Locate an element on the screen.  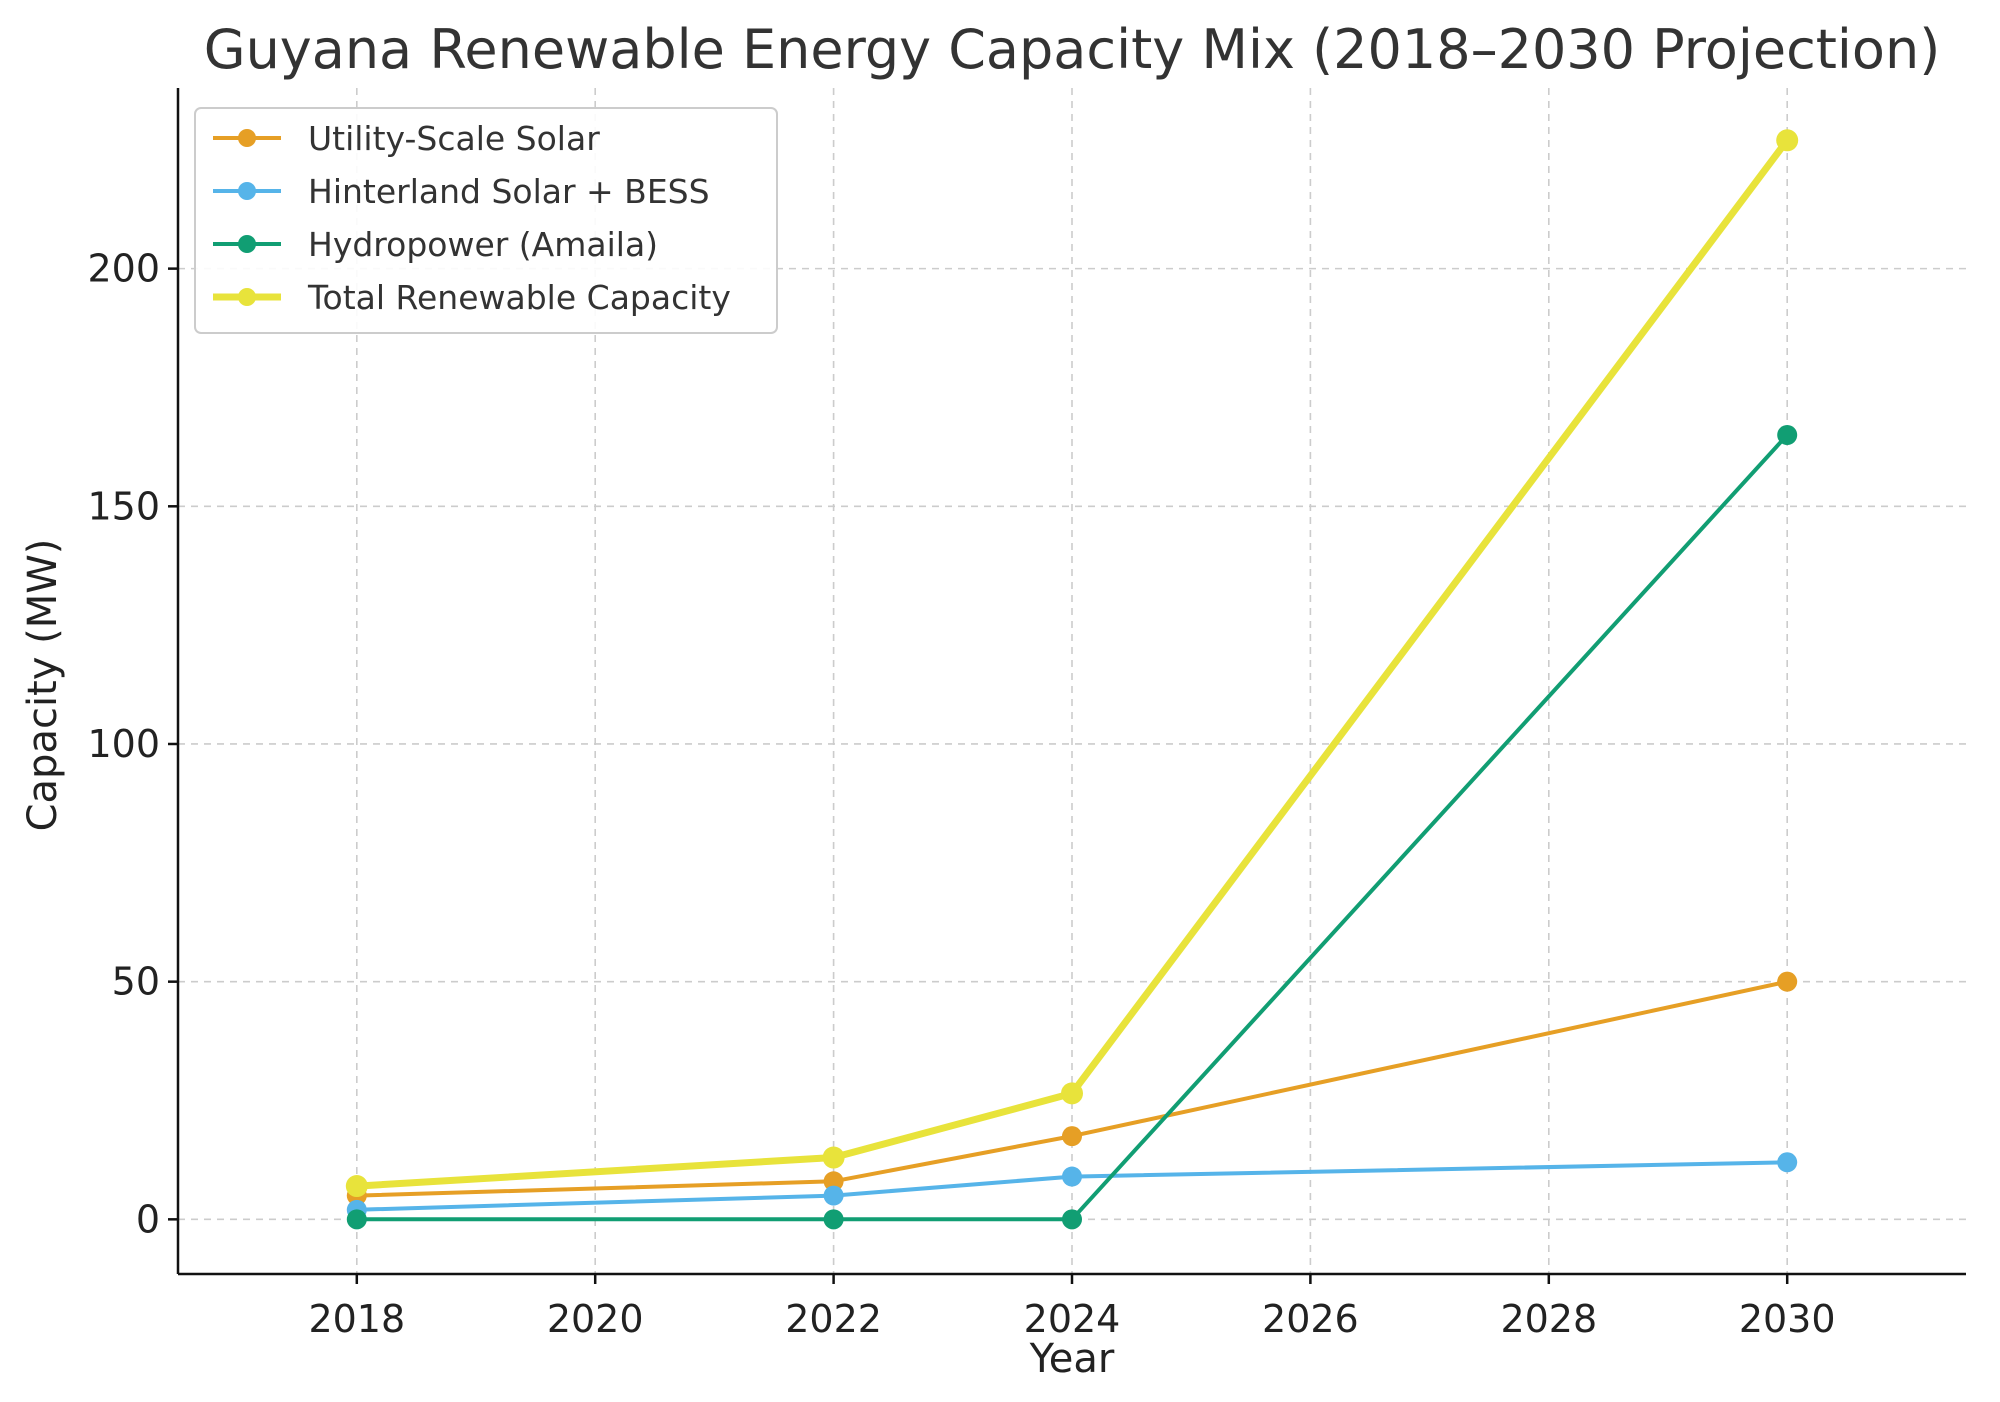
y-axis-label: Capacity (MW) is located at coordinates (43, 685).